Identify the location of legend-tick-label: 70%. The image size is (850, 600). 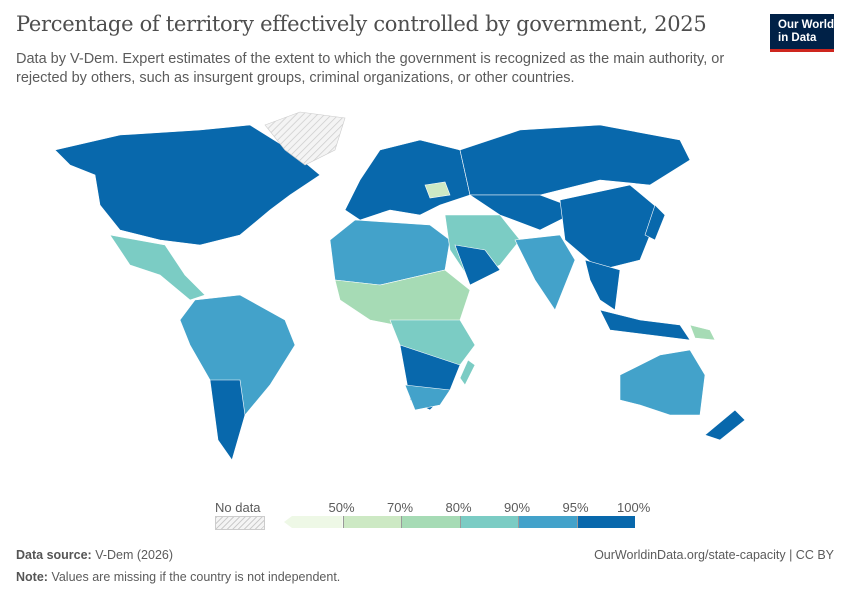
(400, 507).